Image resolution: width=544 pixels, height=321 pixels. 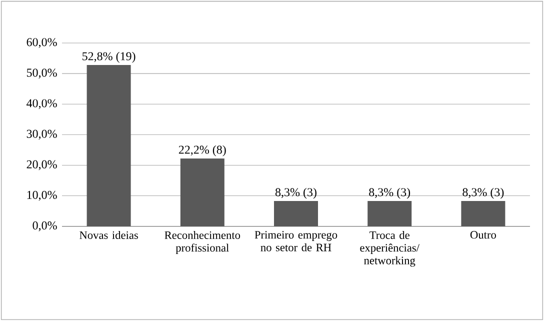 I want to click on y-tick-label: 30,0%, so click(x=41, y=135).